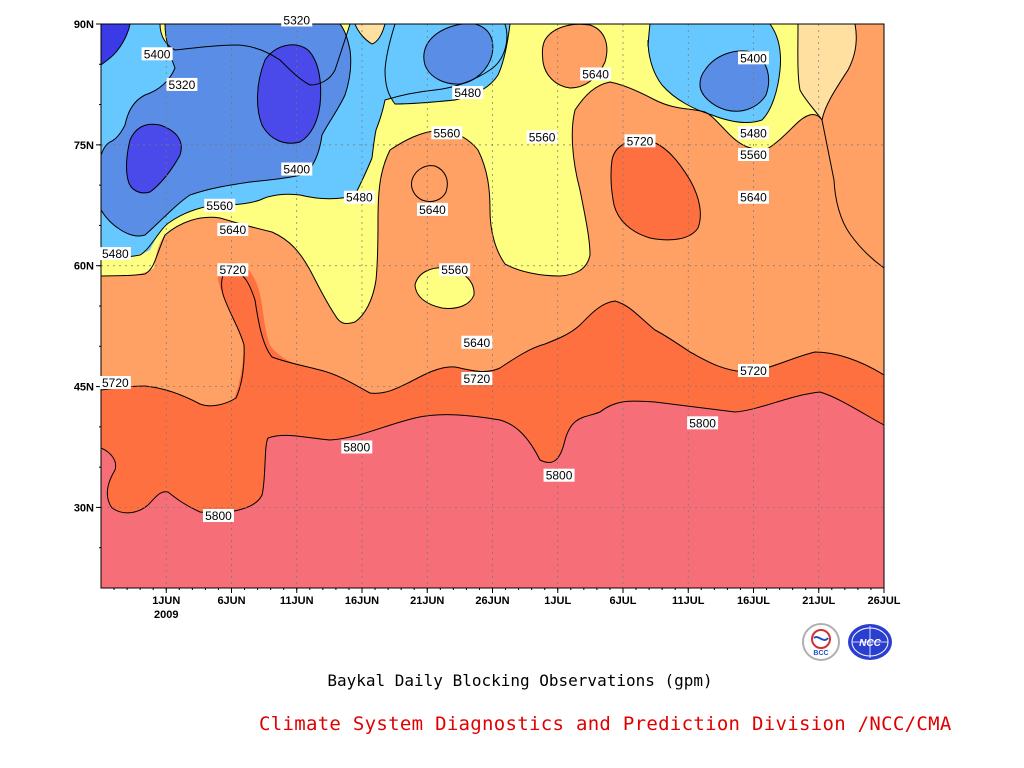 The height and width of the screenshot is (768, 1024). Describe the element at coordinates (839, 72) in the screenshot. I see `contour-line-5640-right` at that location.